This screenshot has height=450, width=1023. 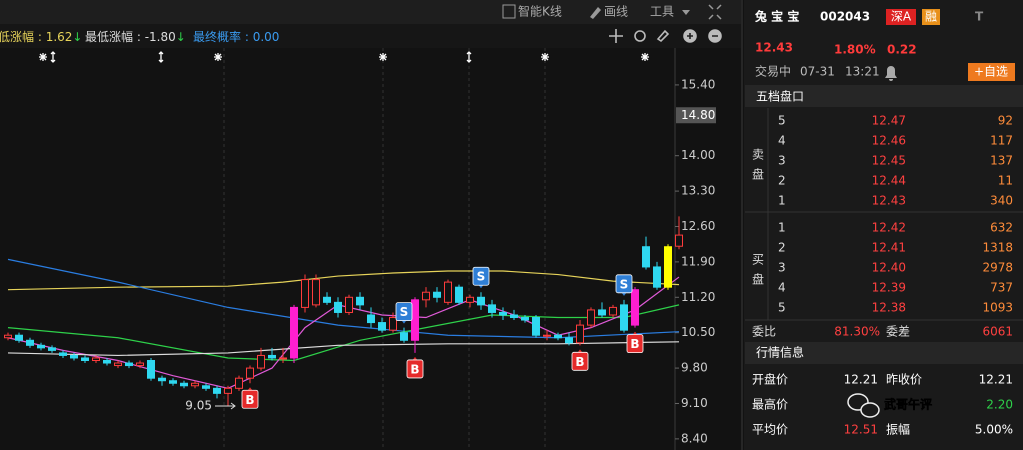 I want to click on y-tick-label: 10.50, so click(x=698, y=332).